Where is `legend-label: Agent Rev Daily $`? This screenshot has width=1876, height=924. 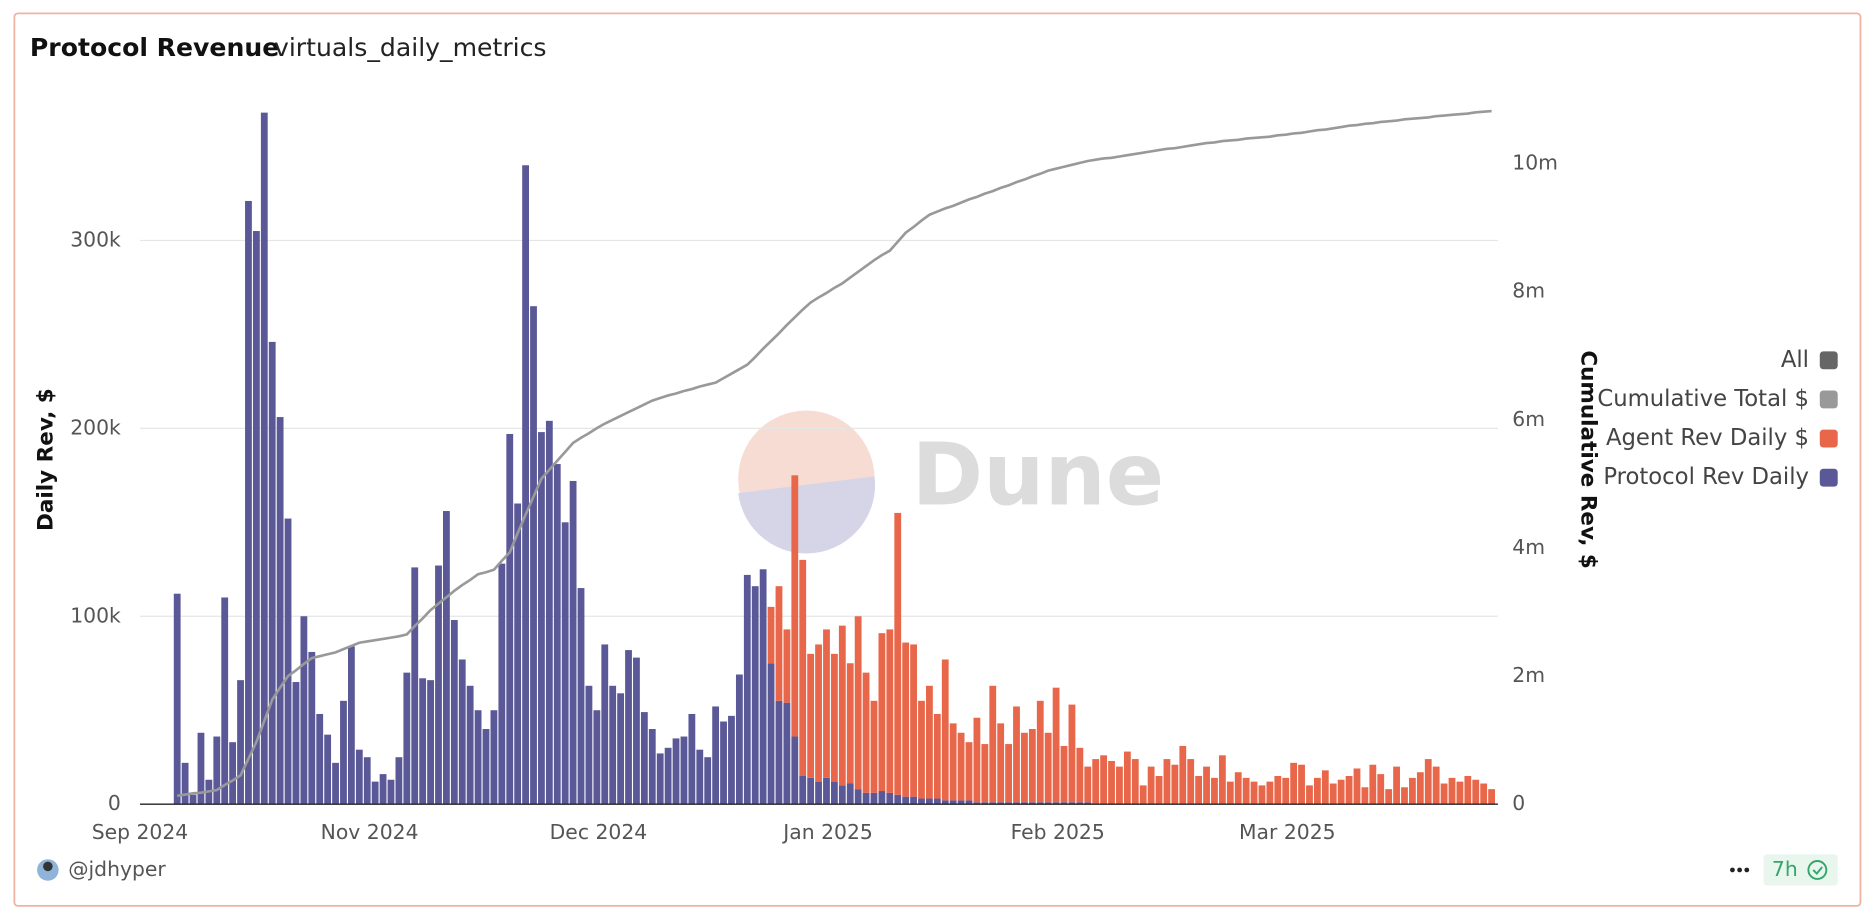 legend-label: Agent Rev Daily $ is located at coordinates (1707, 438).